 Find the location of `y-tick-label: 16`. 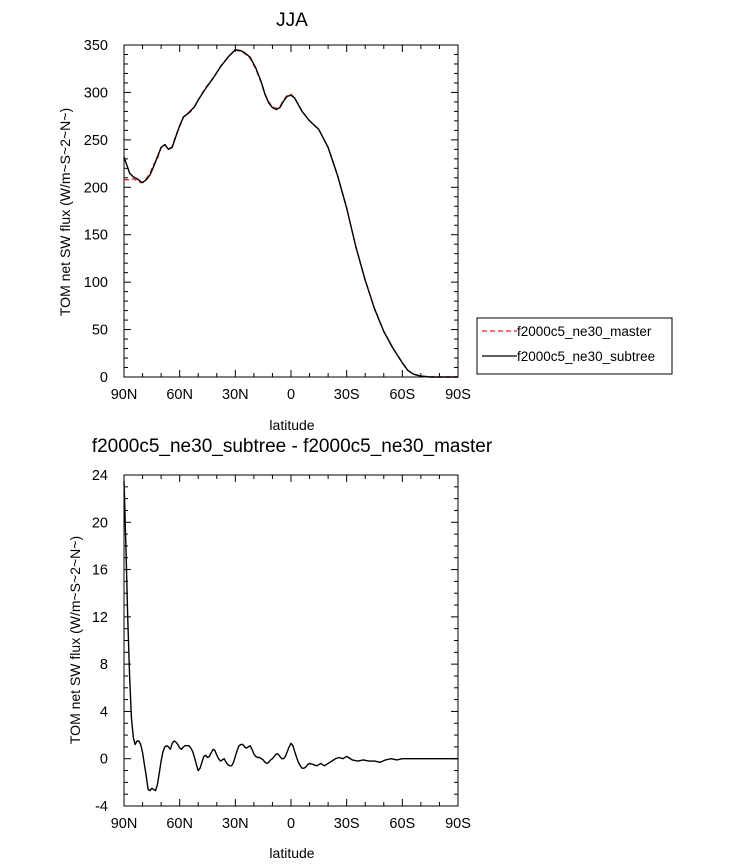

y-tick-label: 16 is located at coordinates (100, 571).